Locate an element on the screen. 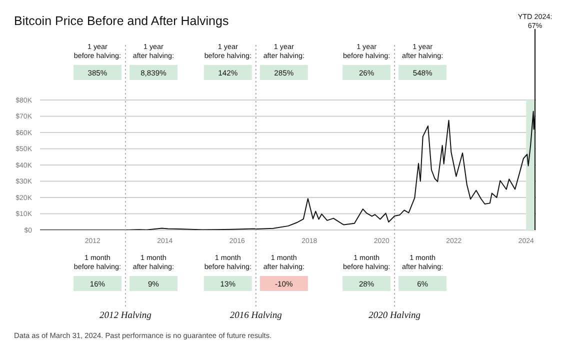  ref-line-label: 2020 Halving is located at coordinates (394, 316).